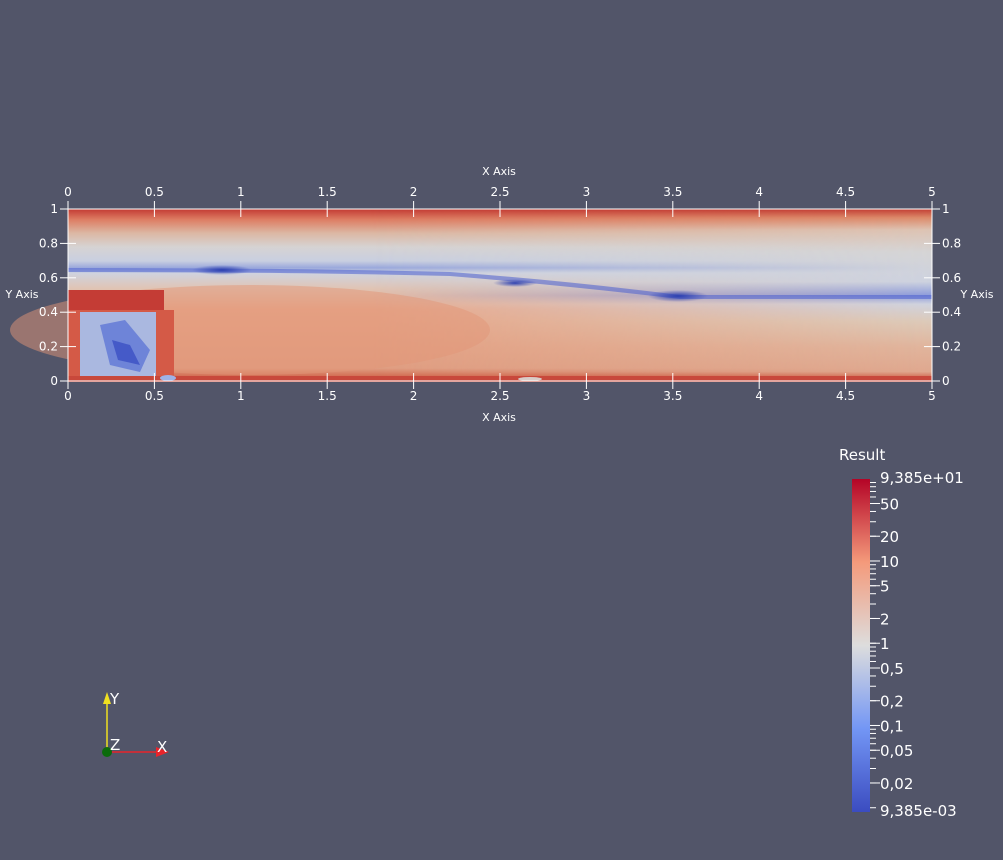 Image resolution: width=1003 pixels, height=860 pixels. Describe the element at coordinates (946, 209) in the screenshot. I see `y-tick-label-right: 1` at that location.